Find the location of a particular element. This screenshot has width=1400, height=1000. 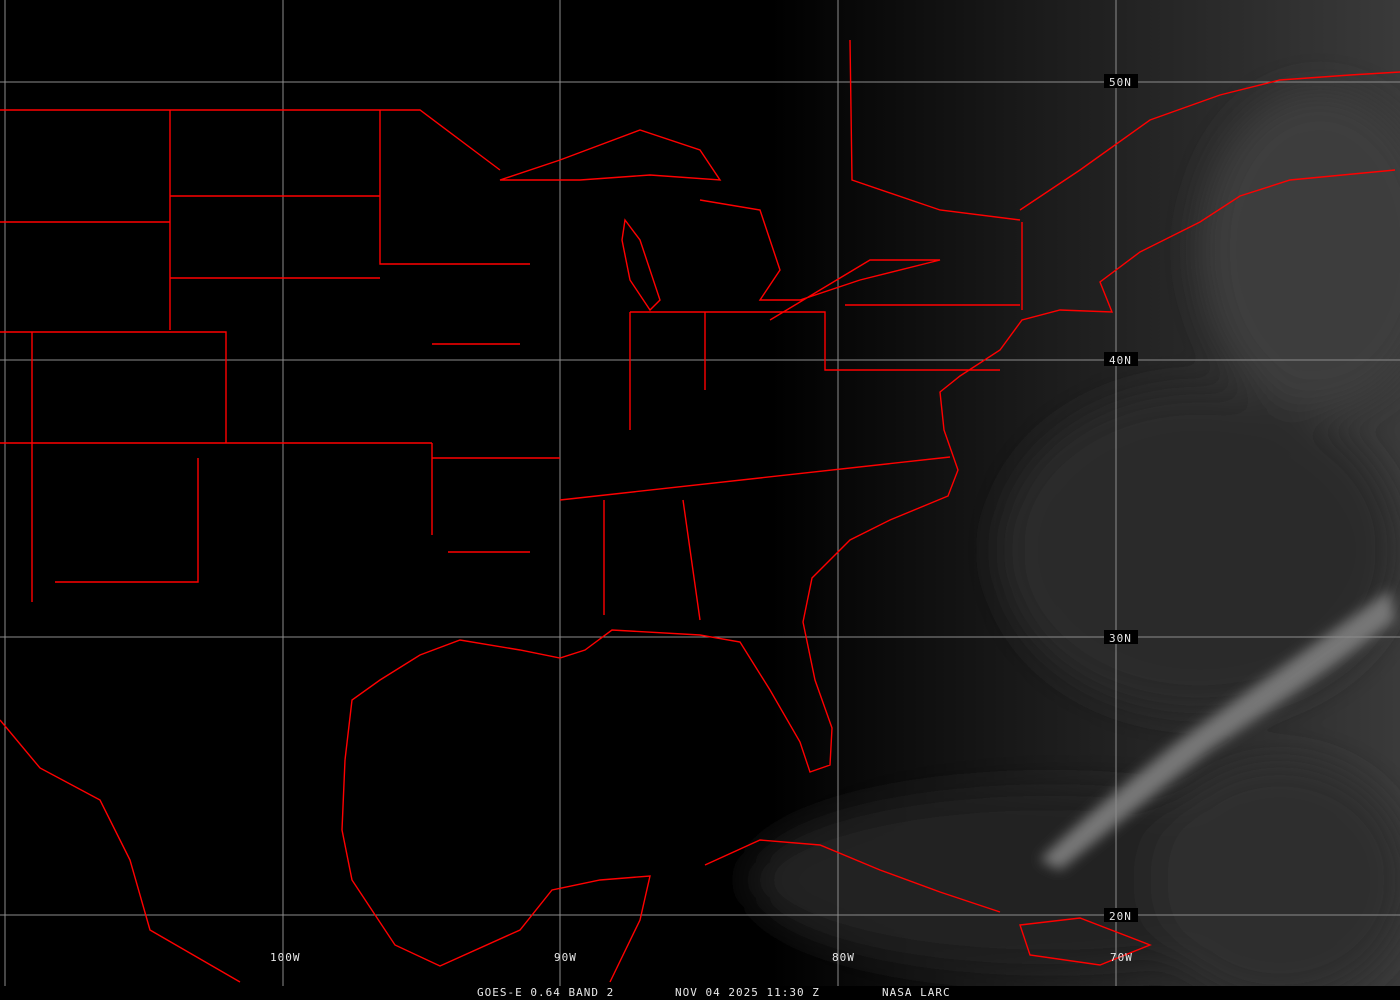

lat-label-20n: 20N is located at coordinates (1120, 916).